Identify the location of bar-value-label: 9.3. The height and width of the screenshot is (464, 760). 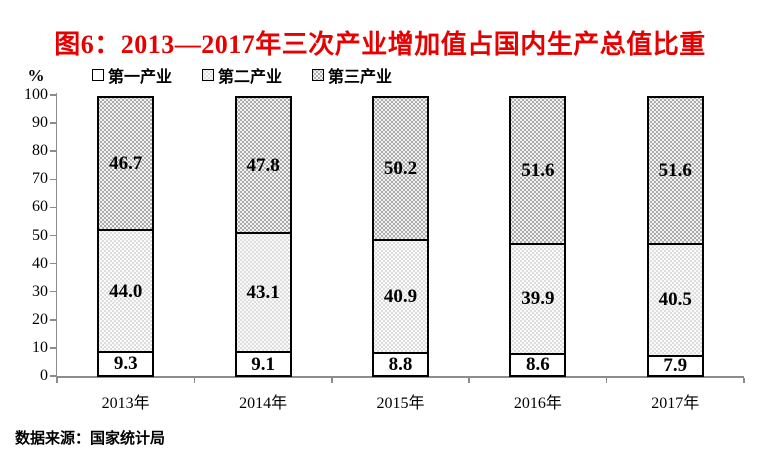
(125, 364).